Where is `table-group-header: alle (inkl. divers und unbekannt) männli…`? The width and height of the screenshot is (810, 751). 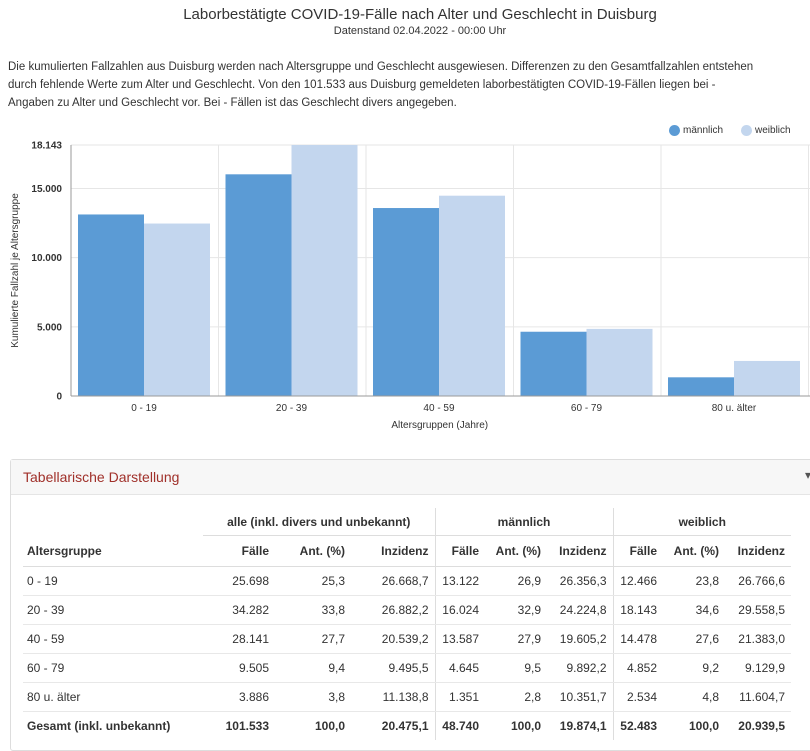 table-group-header: alle (inkl. divers und unbekannt) männli… is located at coordinates (407, 522).